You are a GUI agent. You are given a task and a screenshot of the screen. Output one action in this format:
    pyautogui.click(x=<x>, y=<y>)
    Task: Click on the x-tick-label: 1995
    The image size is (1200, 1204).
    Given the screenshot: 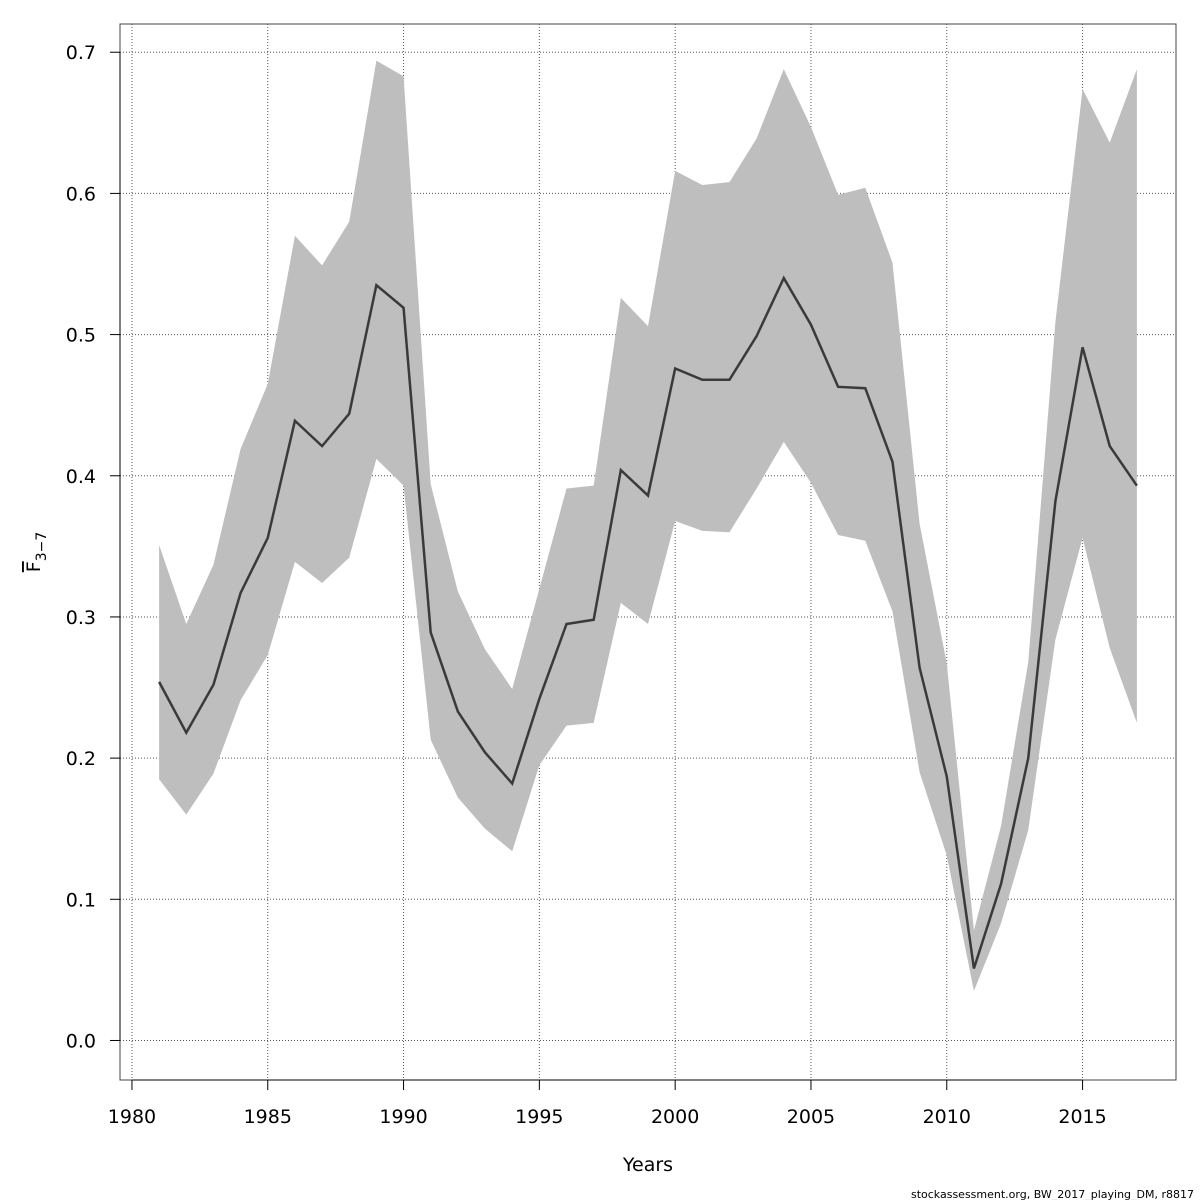 What is the action you would take?
    pyautogui.click(x=539, y=1117)
    